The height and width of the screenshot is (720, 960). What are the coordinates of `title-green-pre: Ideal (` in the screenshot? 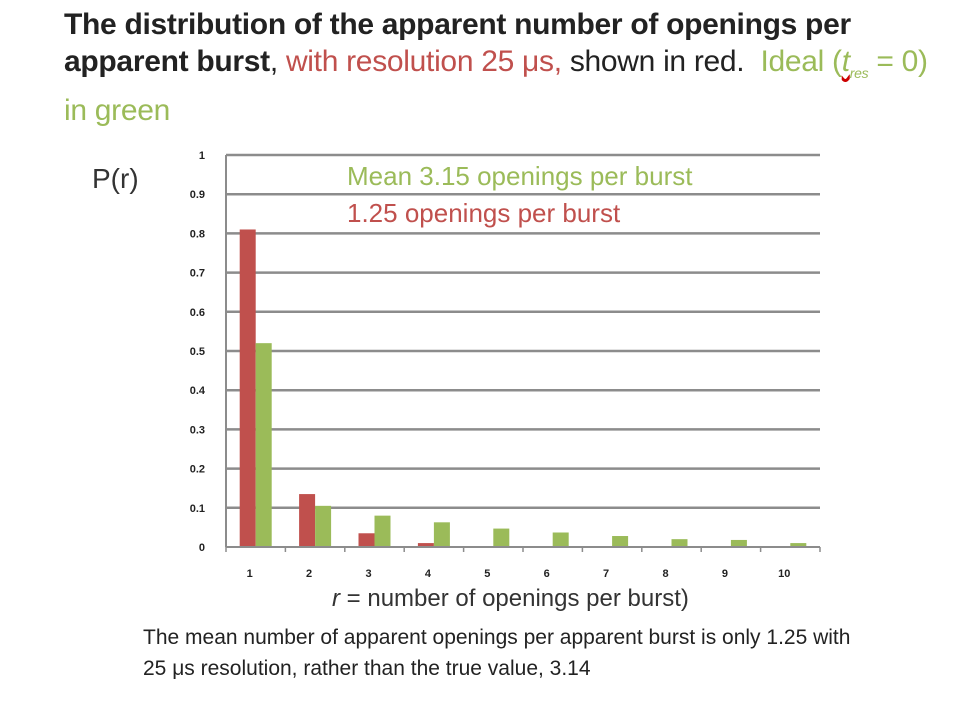 It's located at (801, 61).